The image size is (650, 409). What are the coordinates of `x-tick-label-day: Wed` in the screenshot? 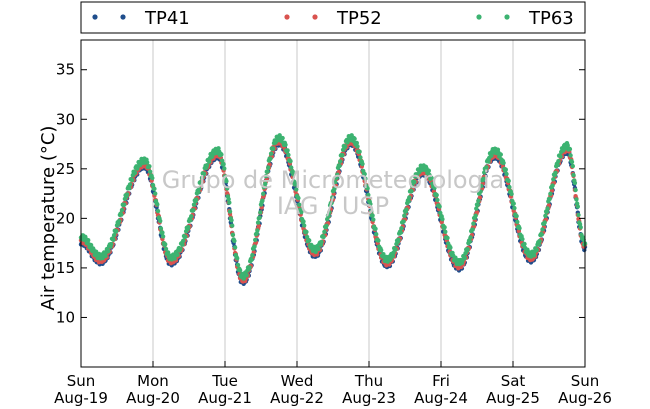 It's located at (297, 381).